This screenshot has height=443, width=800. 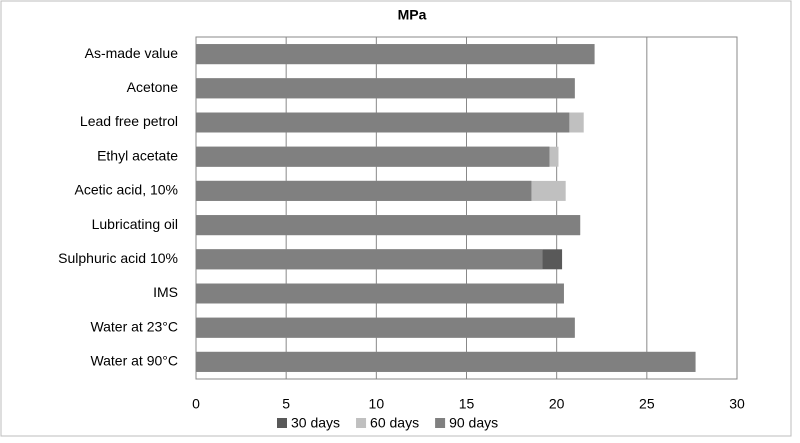 What do you see at coordinates (412, 15) in the screenshot?
I see `chart-title: MPa` at bounding box center [412, 15].